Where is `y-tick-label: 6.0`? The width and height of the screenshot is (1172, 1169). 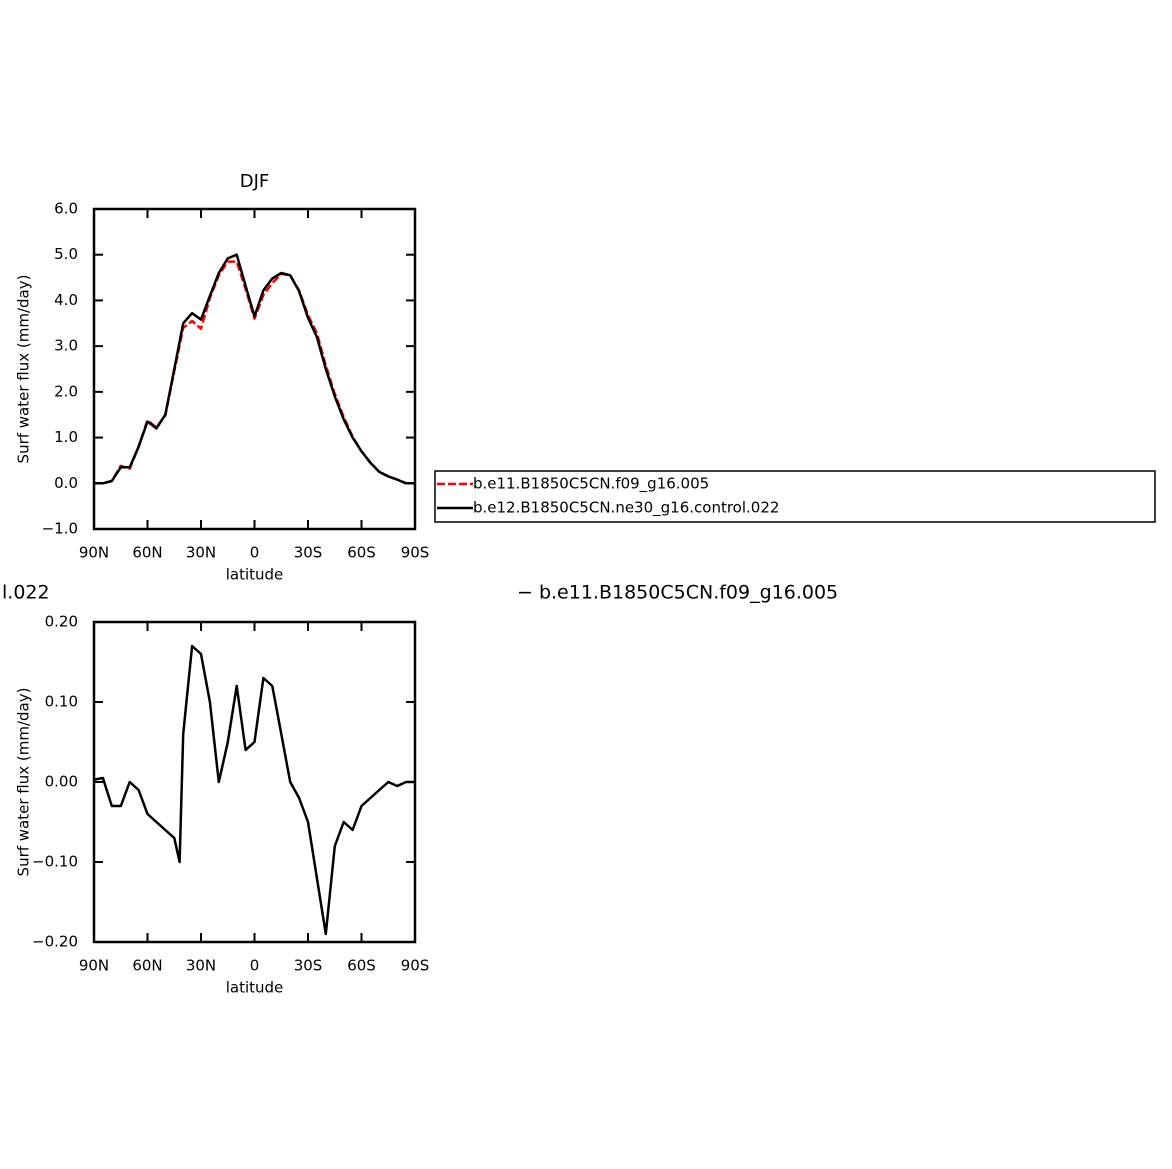 y-tick-label: 6.0 is located at coordinates (66, 209).